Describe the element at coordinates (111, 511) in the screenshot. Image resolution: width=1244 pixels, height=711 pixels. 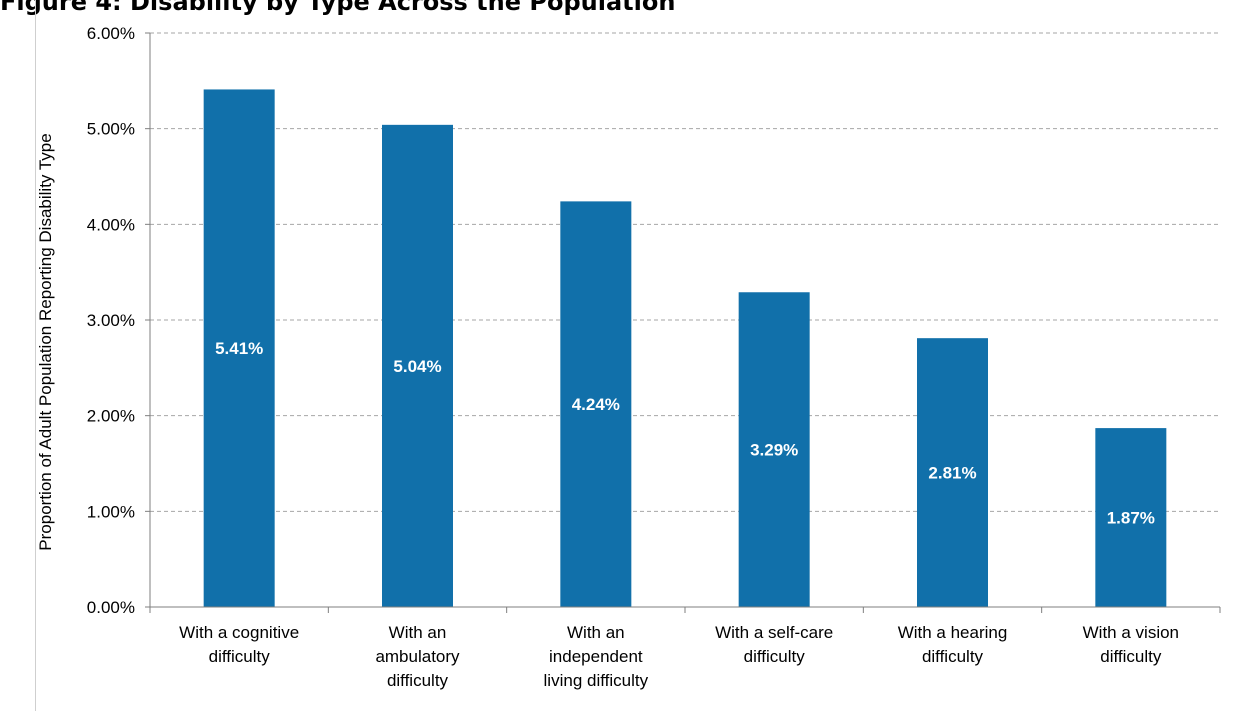
I see `y-tick-label: 1.00%` at that location.